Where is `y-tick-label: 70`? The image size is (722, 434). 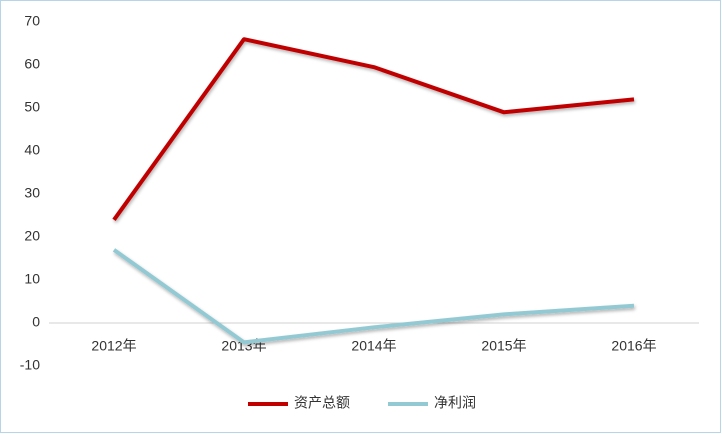 y-tick-label: 70 is located at coordinates (32, 21).